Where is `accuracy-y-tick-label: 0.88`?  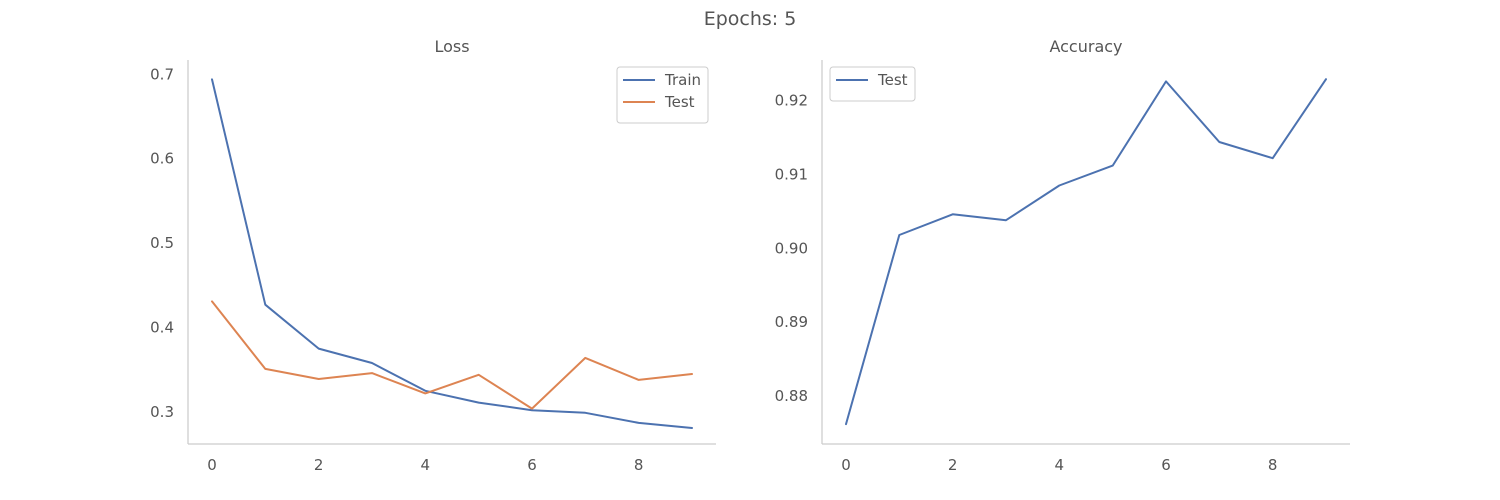 accuracy-y-tick-label: 0.88 is located at coordinates (791, 396).